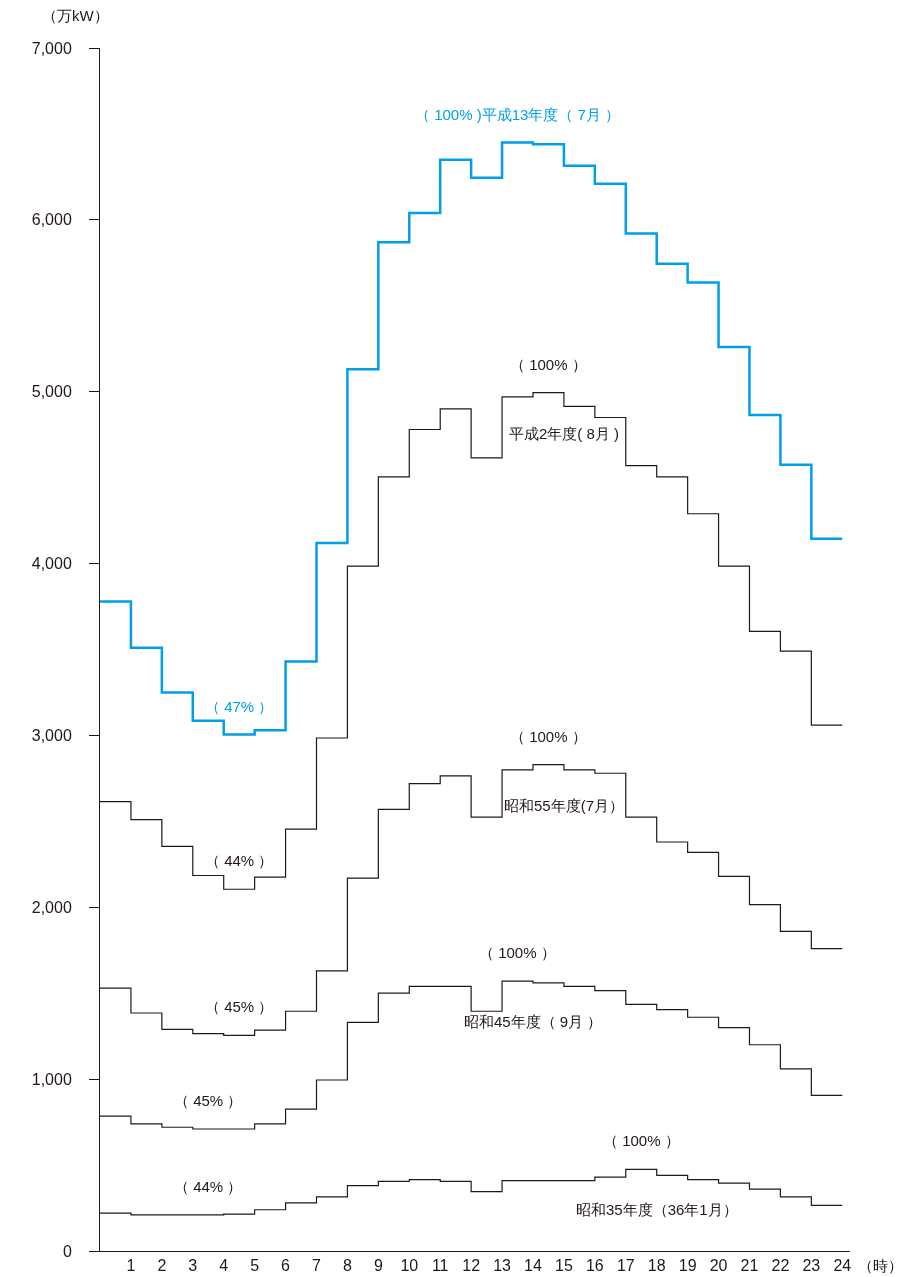  I want to click on x-tick-label: 15, so click(564, 1266).